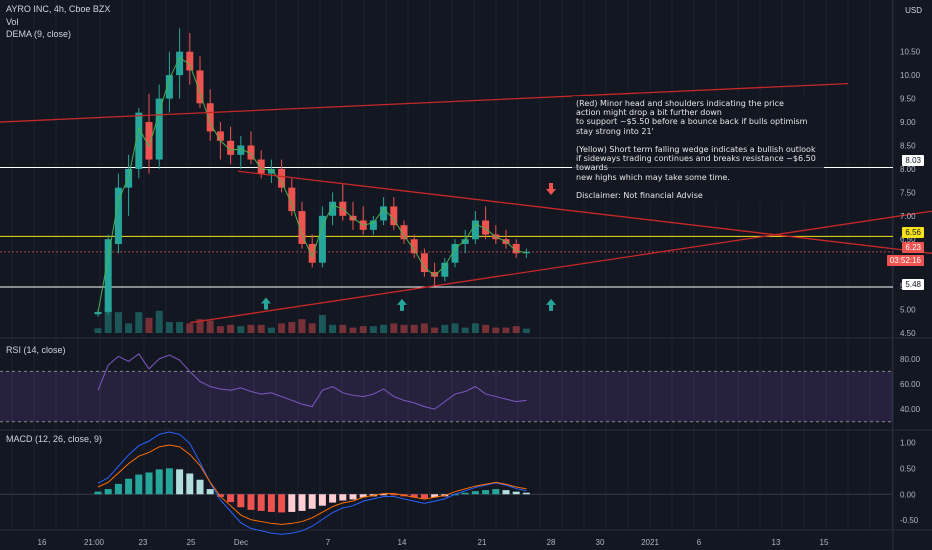  What do you see at coordinates (908, 310) in the screenshot?
I see `price-tick-label: 5.00` at bounding box center [908, 310].